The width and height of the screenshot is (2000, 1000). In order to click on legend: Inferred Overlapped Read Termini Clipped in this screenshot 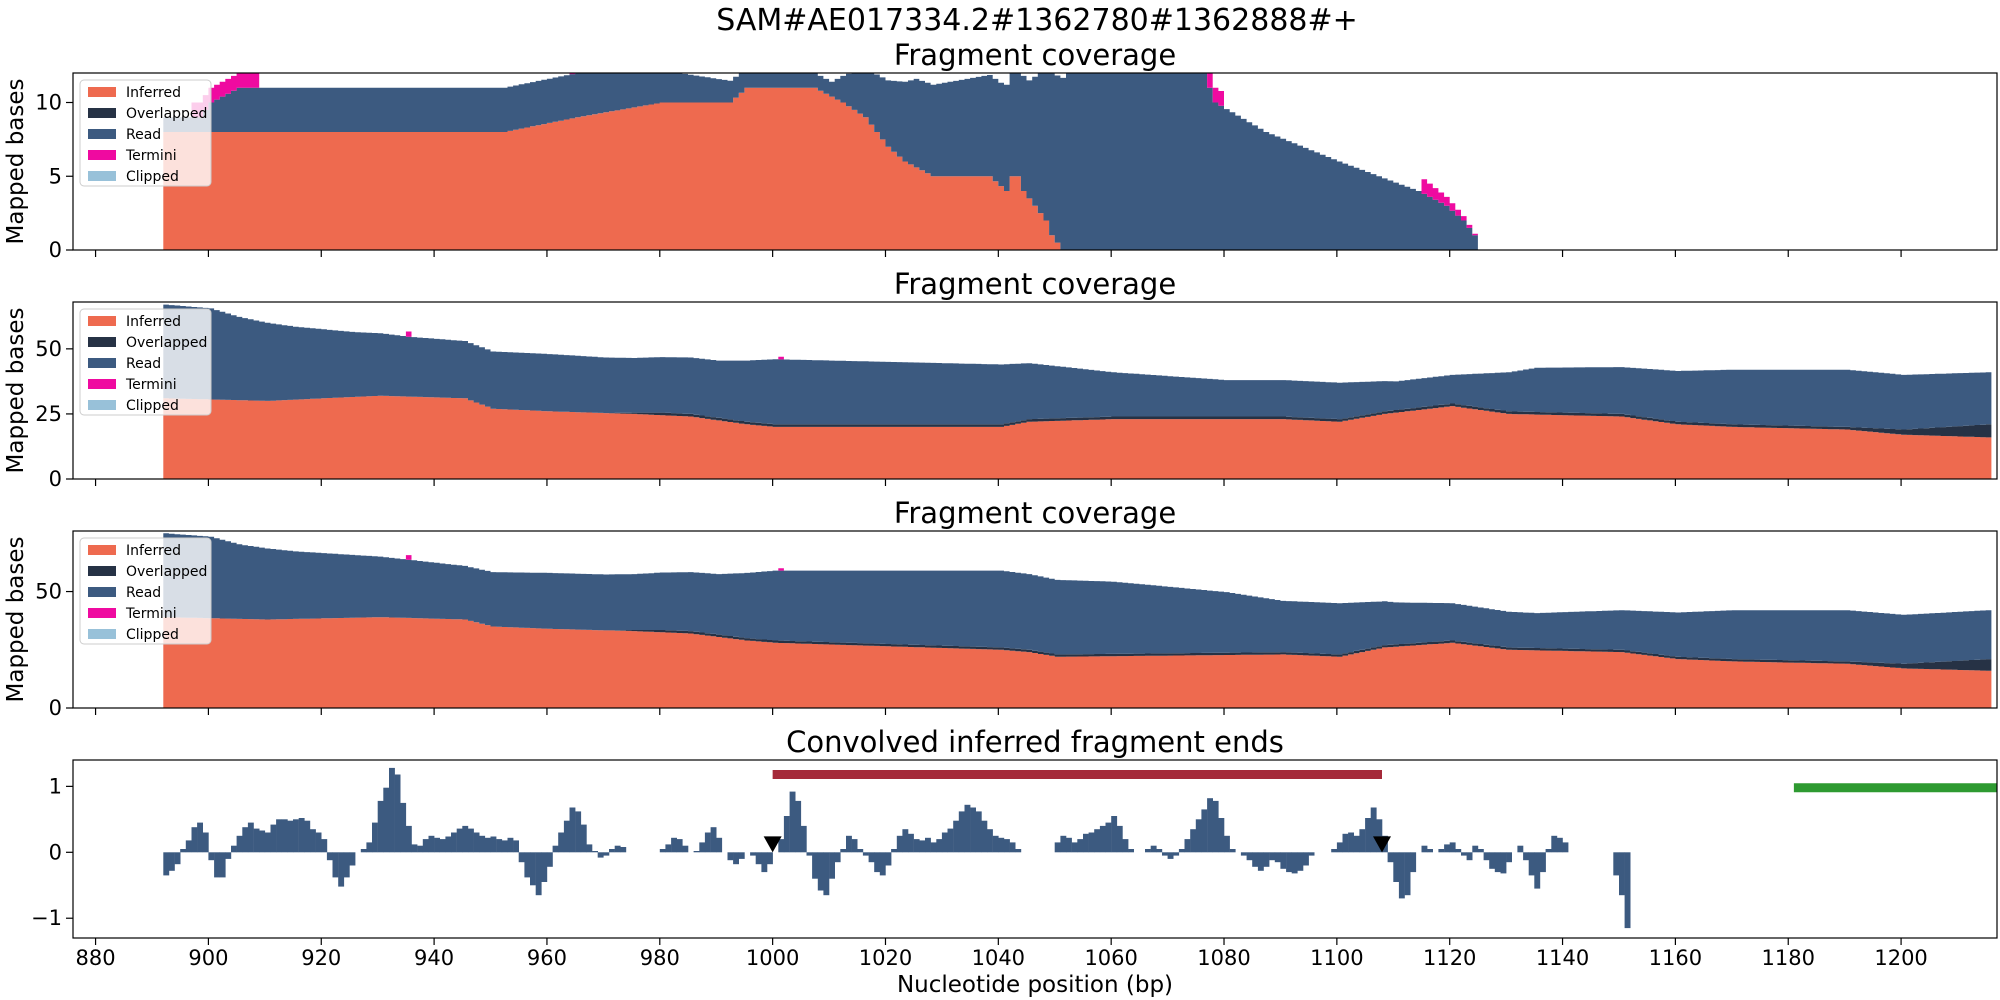, I will do `click(145, 362)`.